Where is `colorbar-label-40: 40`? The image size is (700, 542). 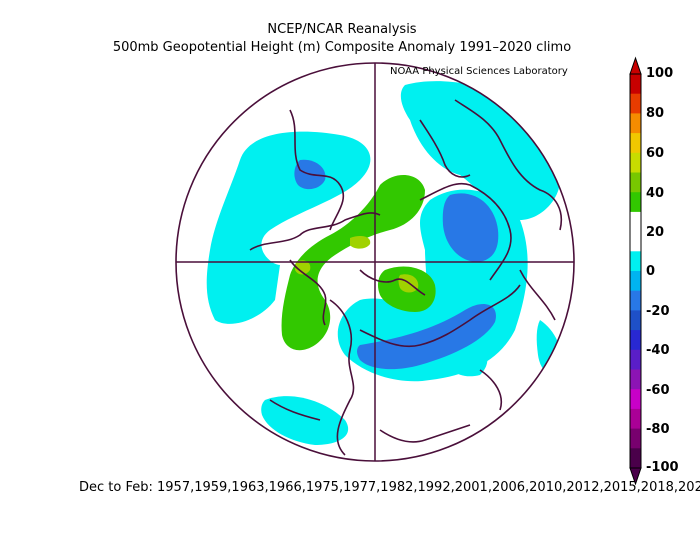
colorbar-label-40: 40 is located at coordinates (655, 193).